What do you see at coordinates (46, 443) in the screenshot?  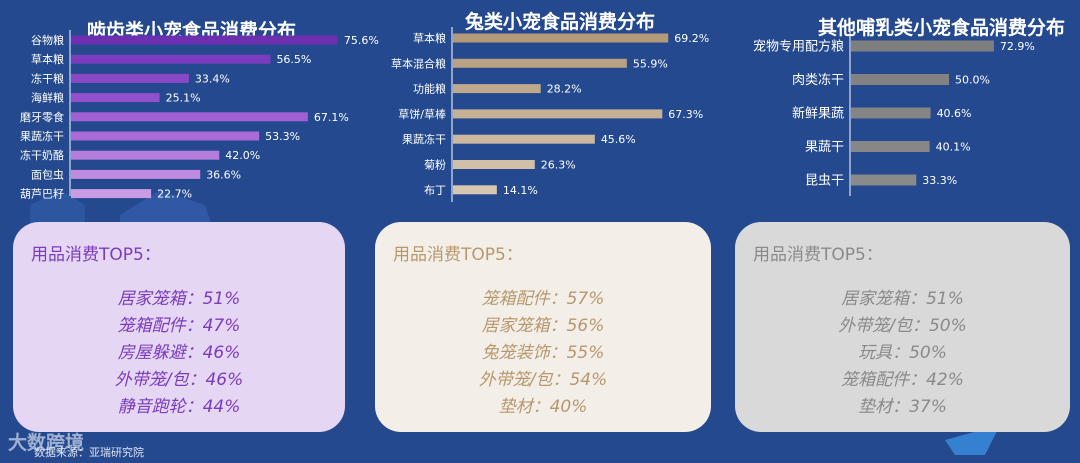 I see `brand-logo: 大数跨境` at bounding box center [46, 443].